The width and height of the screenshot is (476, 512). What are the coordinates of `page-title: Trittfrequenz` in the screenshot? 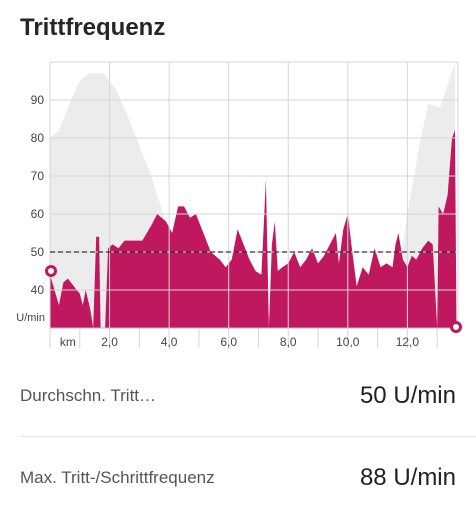 It's located at (93, 27).